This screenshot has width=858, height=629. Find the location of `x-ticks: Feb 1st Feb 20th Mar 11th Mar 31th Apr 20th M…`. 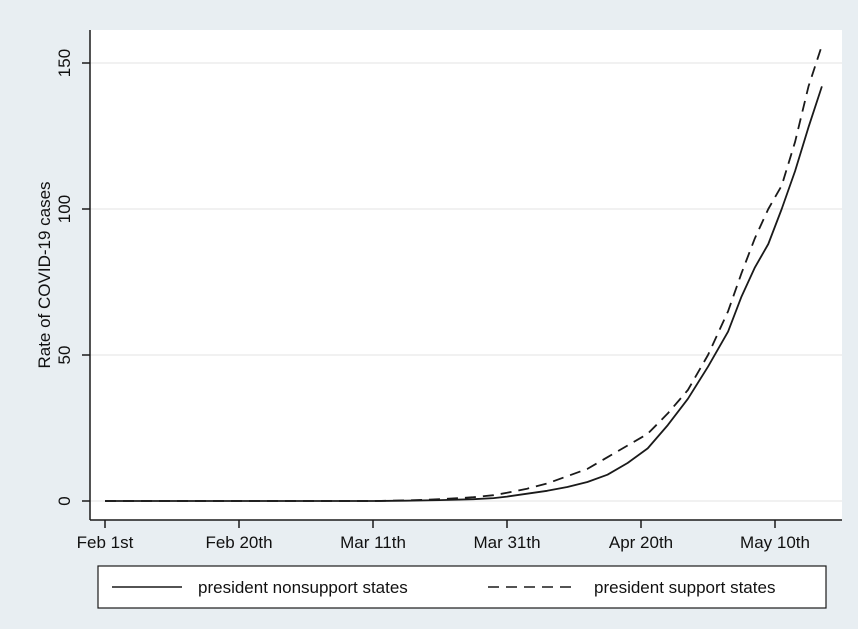

x-ticks: Feb 1st Feb 20th Mar 11th Mar 31th Apr 20th M… is located at coordinates (443, 536).